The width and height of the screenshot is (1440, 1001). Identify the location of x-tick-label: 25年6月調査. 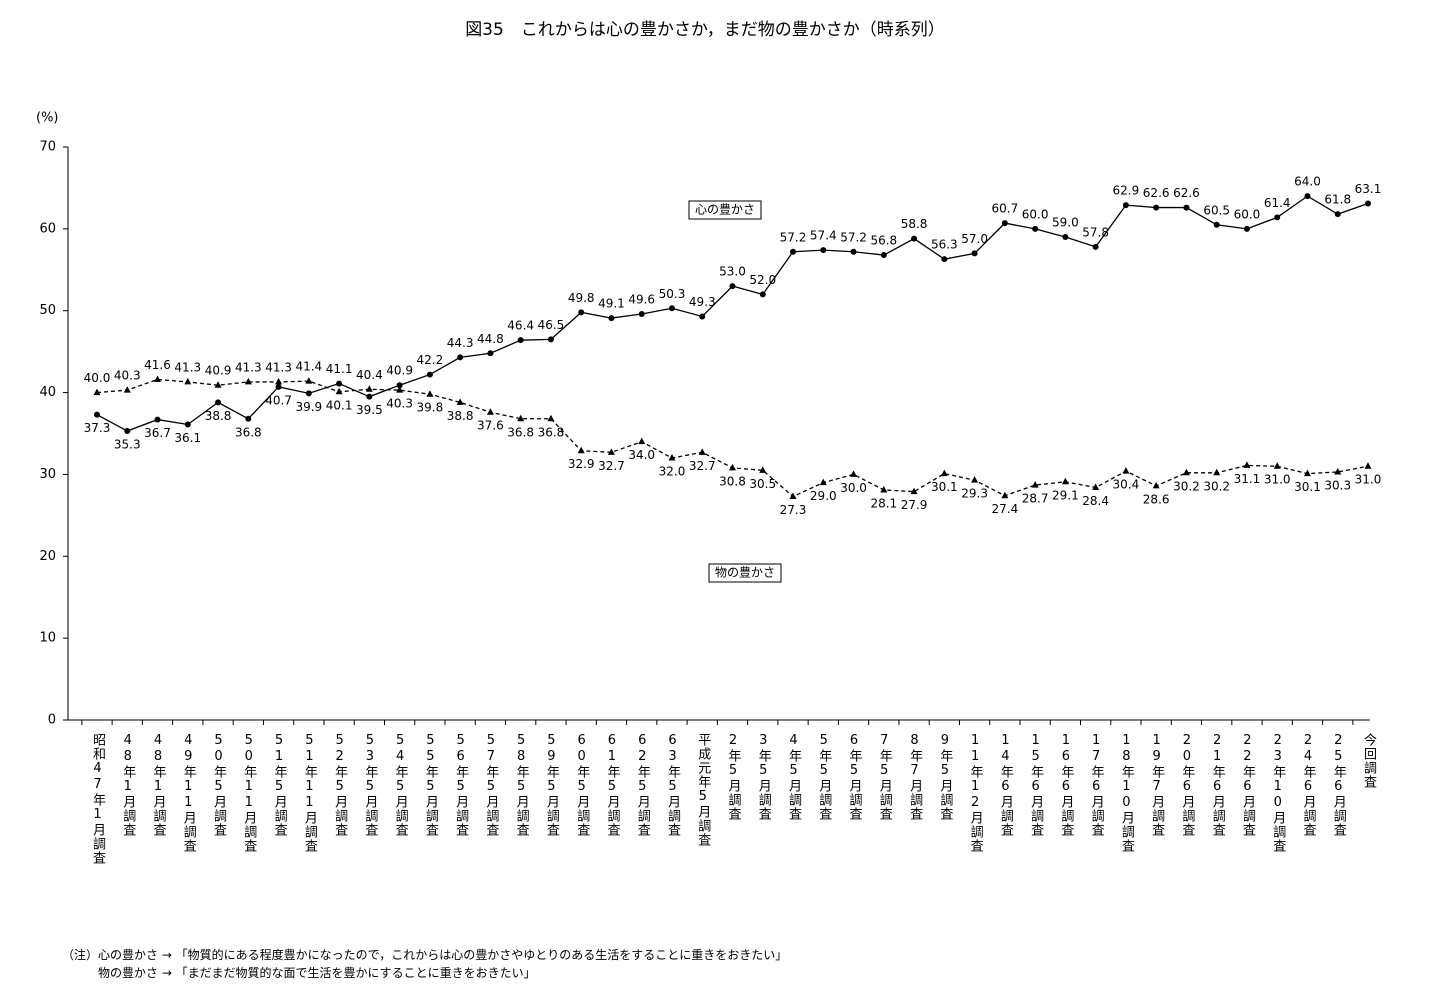
(1338, 785).